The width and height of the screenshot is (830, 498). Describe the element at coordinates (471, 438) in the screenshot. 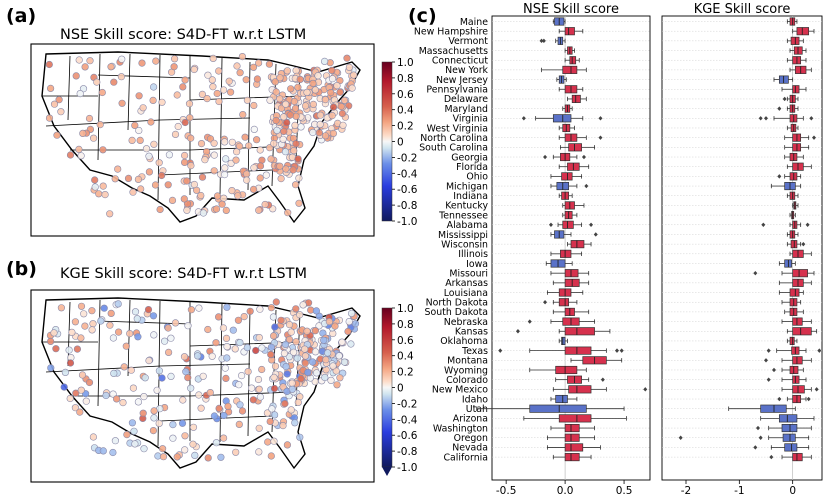

I see `state-label: Oregon` at that location.